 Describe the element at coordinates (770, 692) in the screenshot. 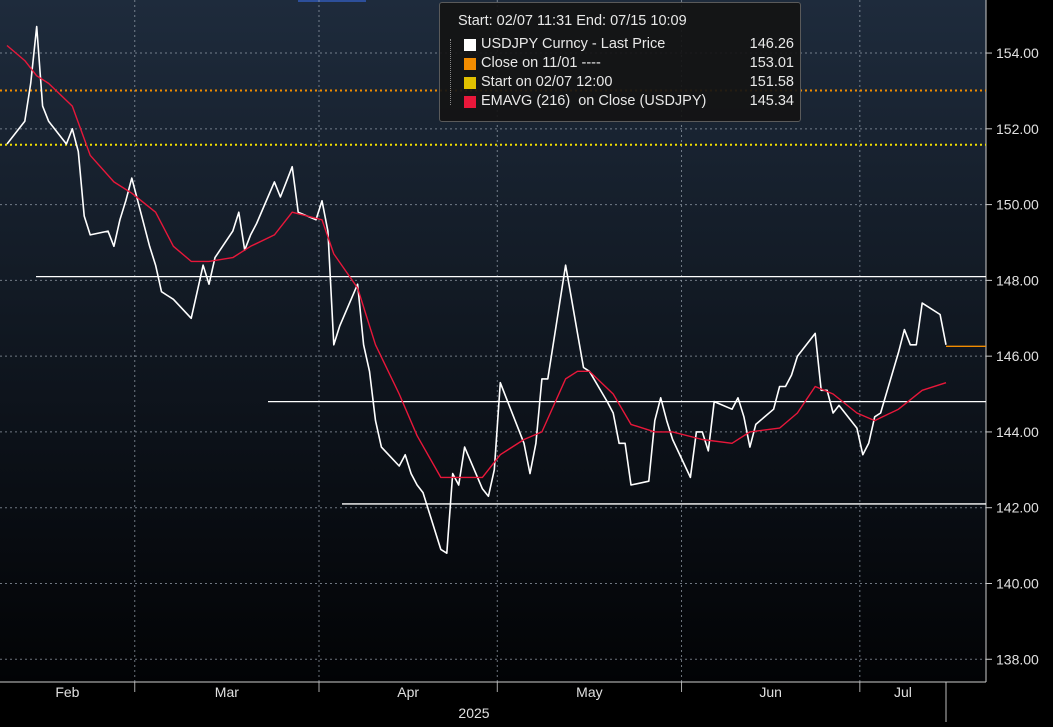

I see `x-tick-label: Jun` at that location.